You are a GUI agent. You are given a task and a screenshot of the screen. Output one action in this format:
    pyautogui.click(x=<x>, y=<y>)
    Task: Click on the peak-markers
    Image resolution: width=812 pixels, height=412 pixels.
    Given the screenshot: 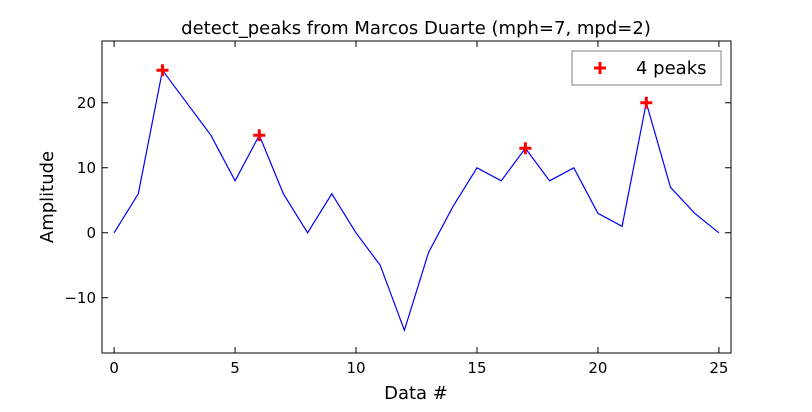 What is the action you would take?
    pyautogui.click(x=404, y=109)
    